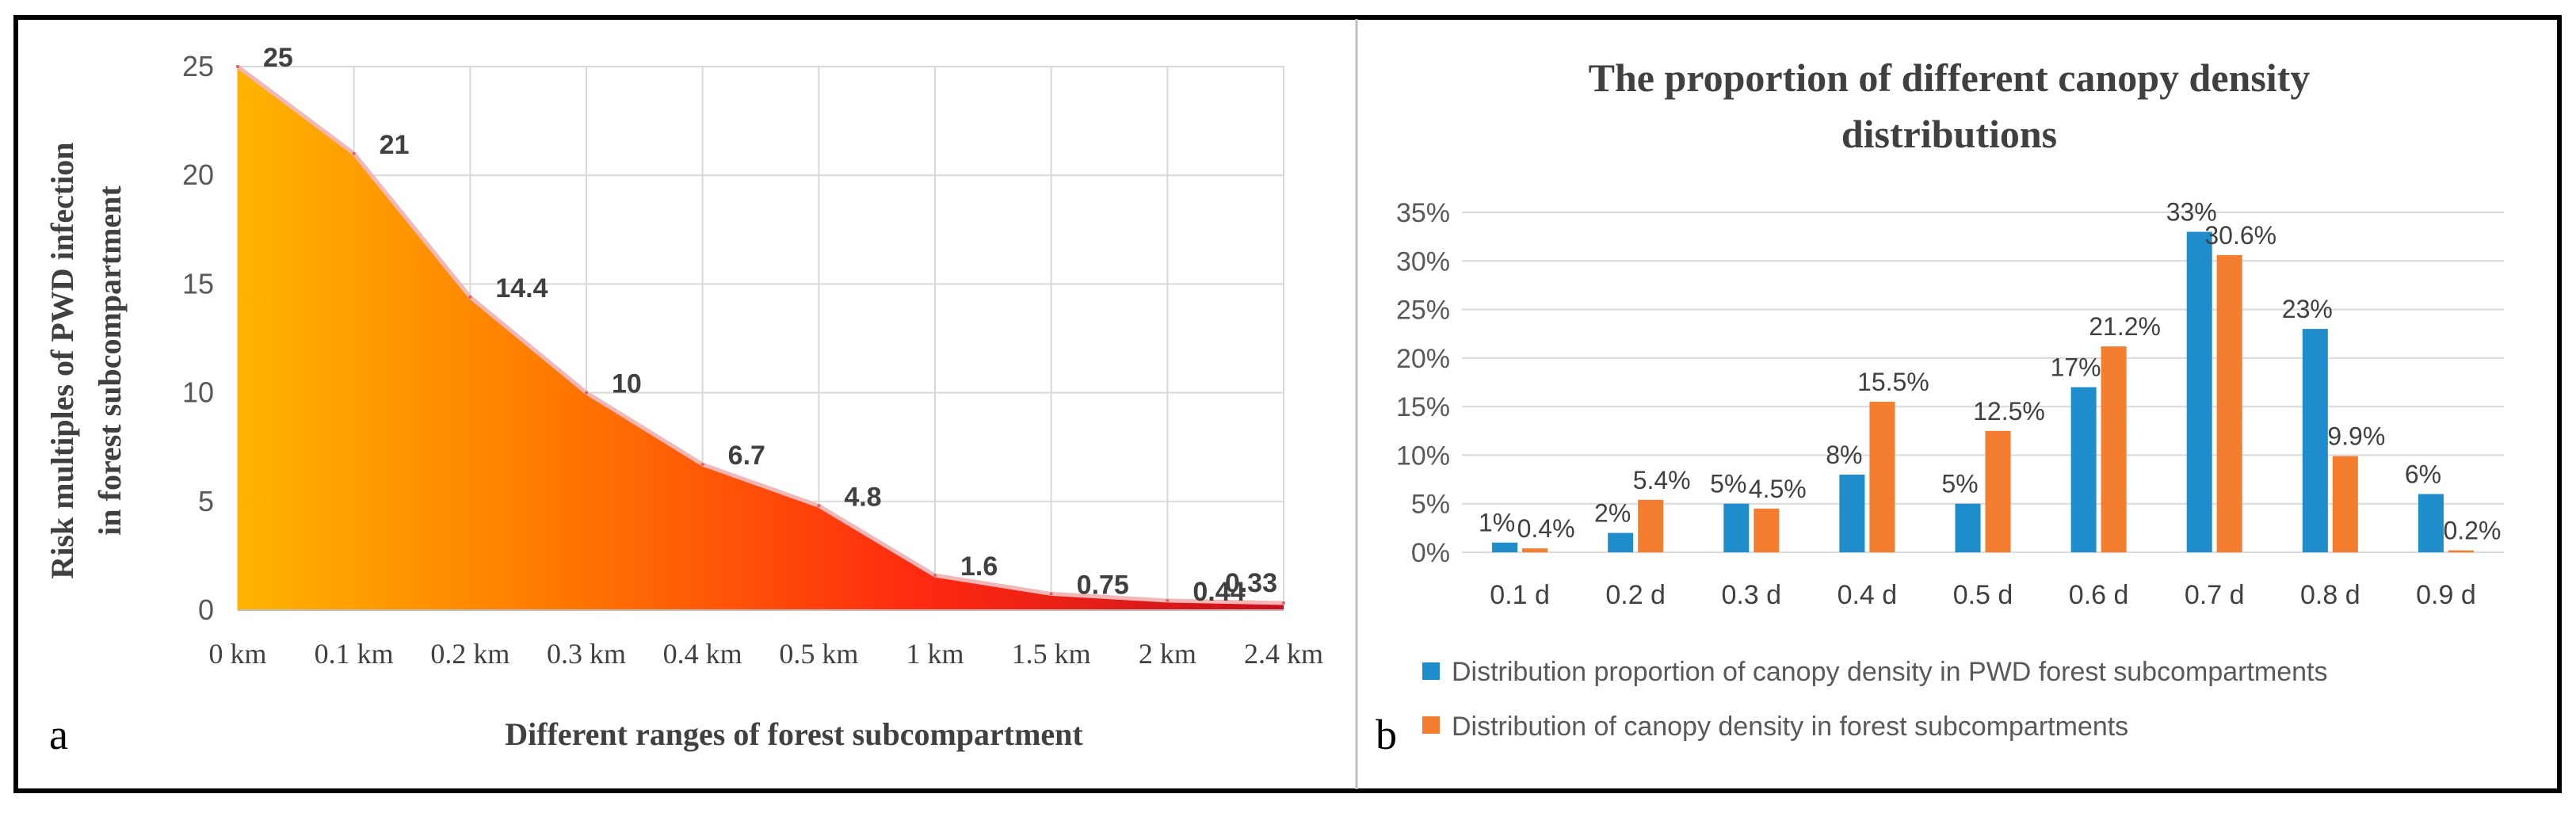  Describe the element at coordinates (395, 145) in the screenshot. I see `a-data-label: 21` at that location.